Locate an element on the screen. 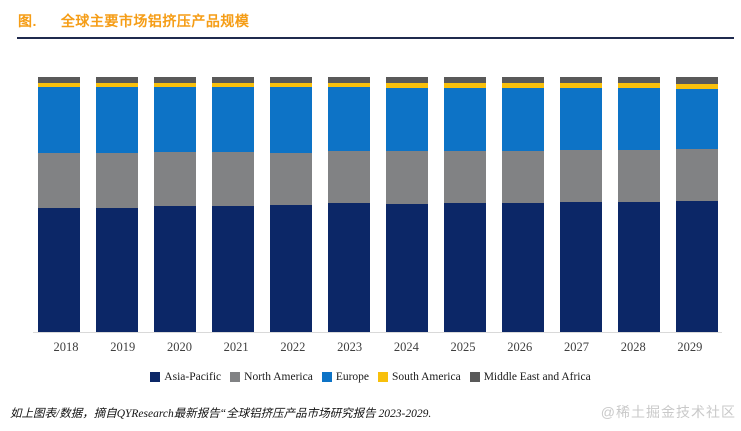  x-axis-label: 2018 is located at coordinates (66, 347).